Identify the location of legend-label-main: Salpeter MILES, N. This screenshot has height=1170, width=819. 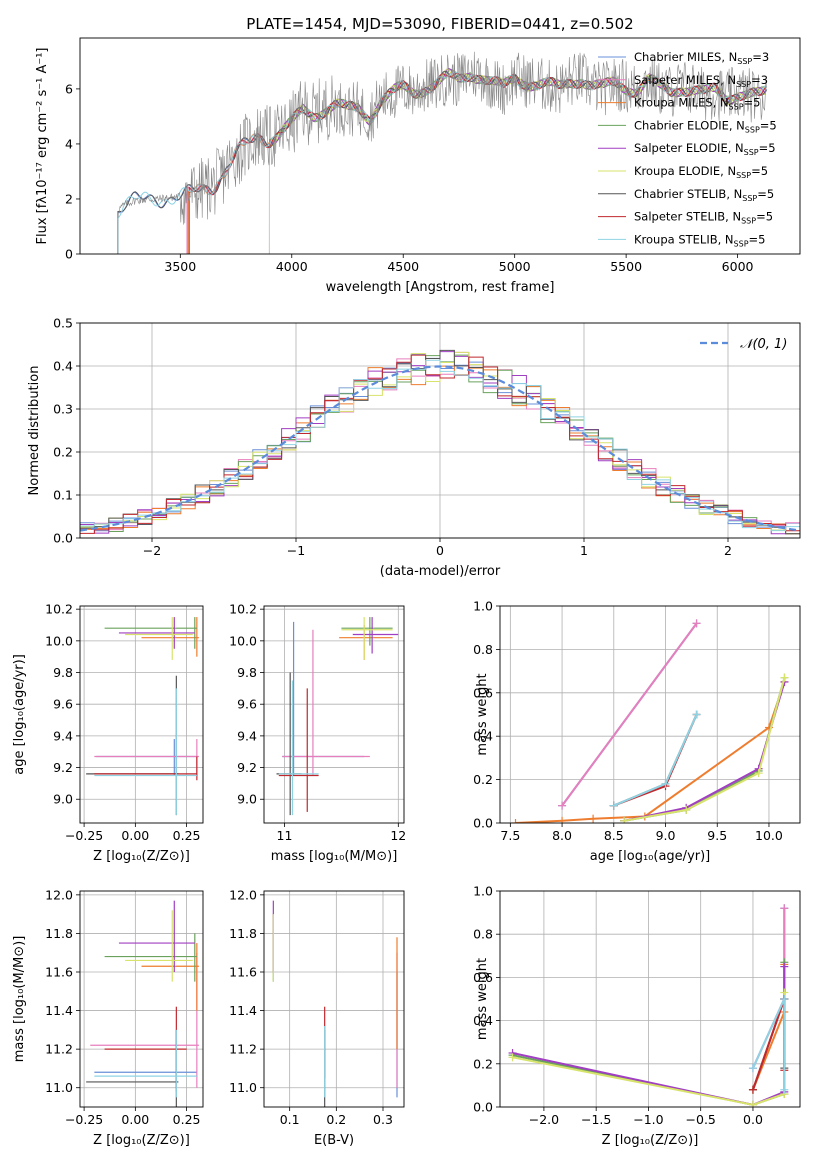
(685, 80).